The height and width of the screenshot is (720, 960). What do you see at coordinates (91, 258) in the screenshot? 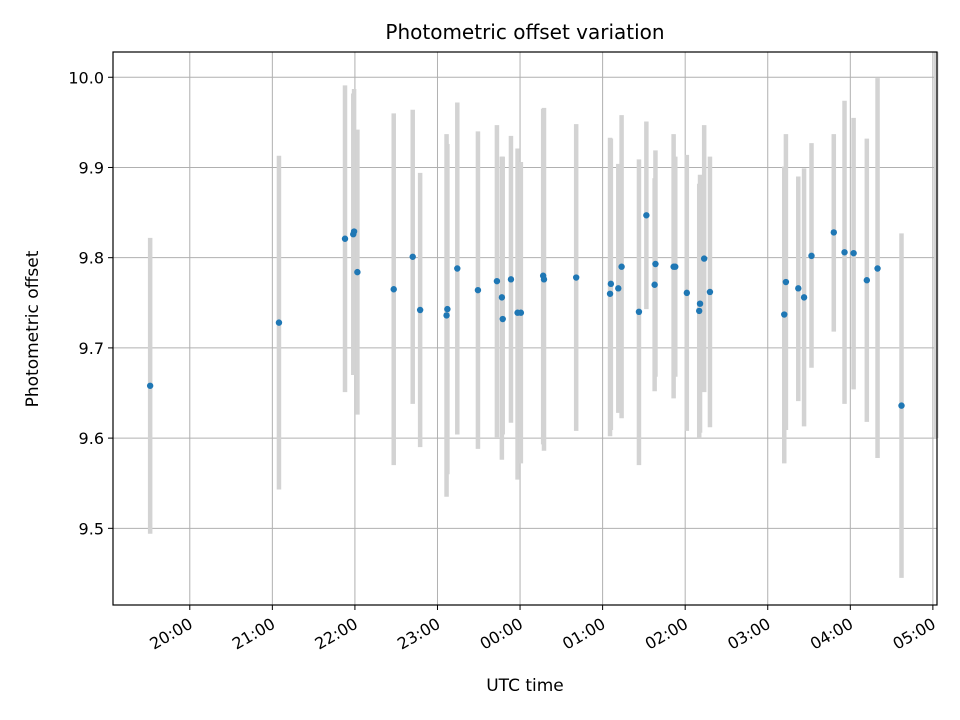
I see `y-tick-label: 9.8` at bounding box center [91, 258].